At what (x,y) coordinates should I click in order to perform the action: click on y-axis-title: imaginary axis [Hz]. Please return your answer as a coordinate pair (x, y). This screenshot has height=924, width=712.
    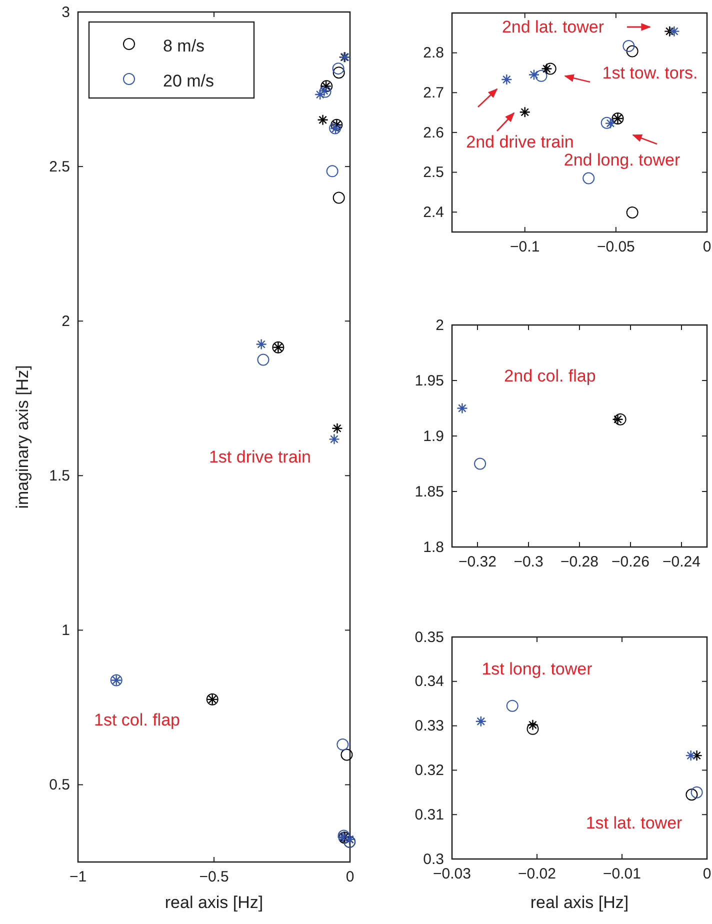
    Looking at the image, I should click on (22, 437).